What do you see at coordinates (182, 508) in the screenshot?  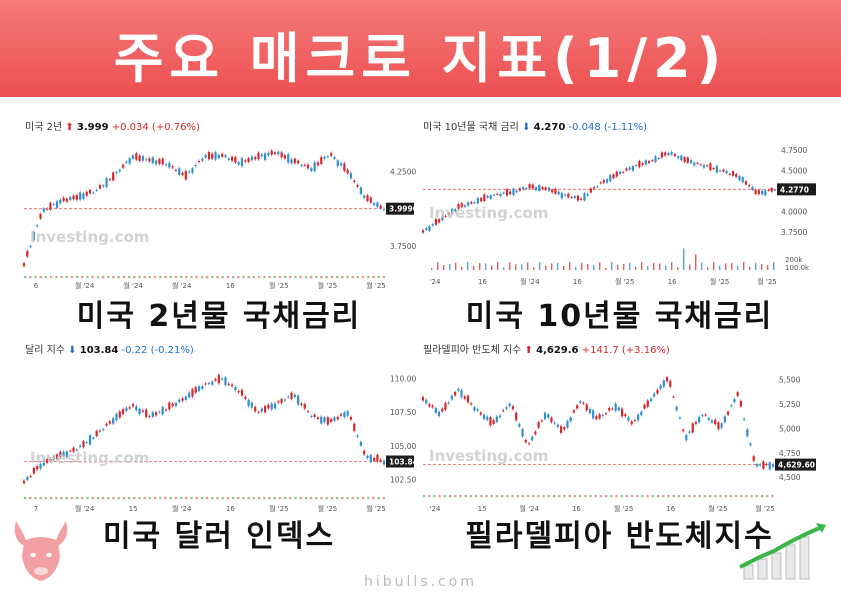 I see `x-tick-label: 월 '24` at bounding box center [182, 508].